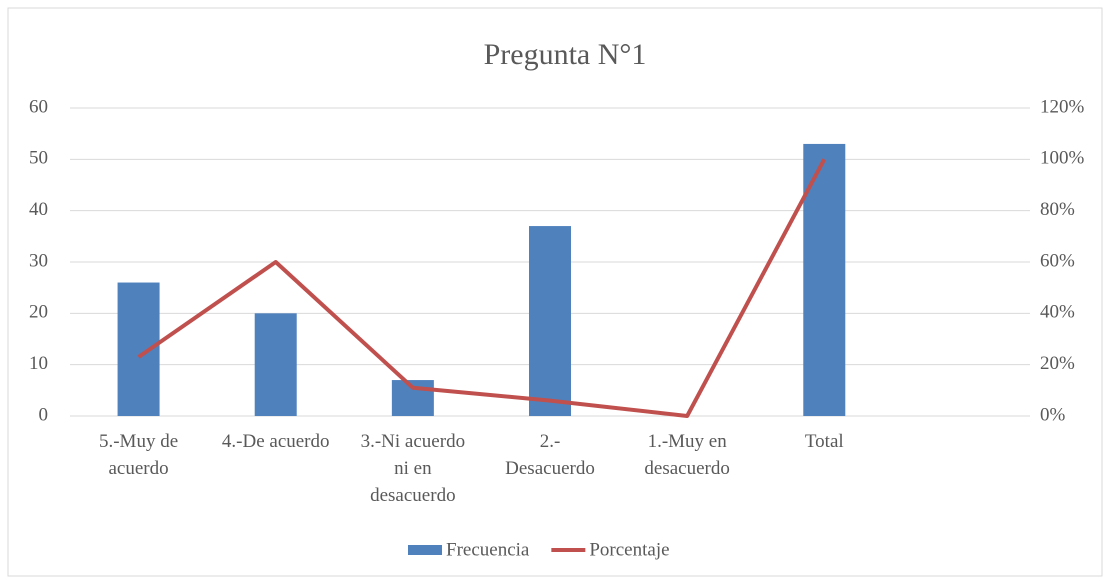 The width and height of the screenshot is (1110, 581). I want to click on legend-swatch, so click(425, 550).